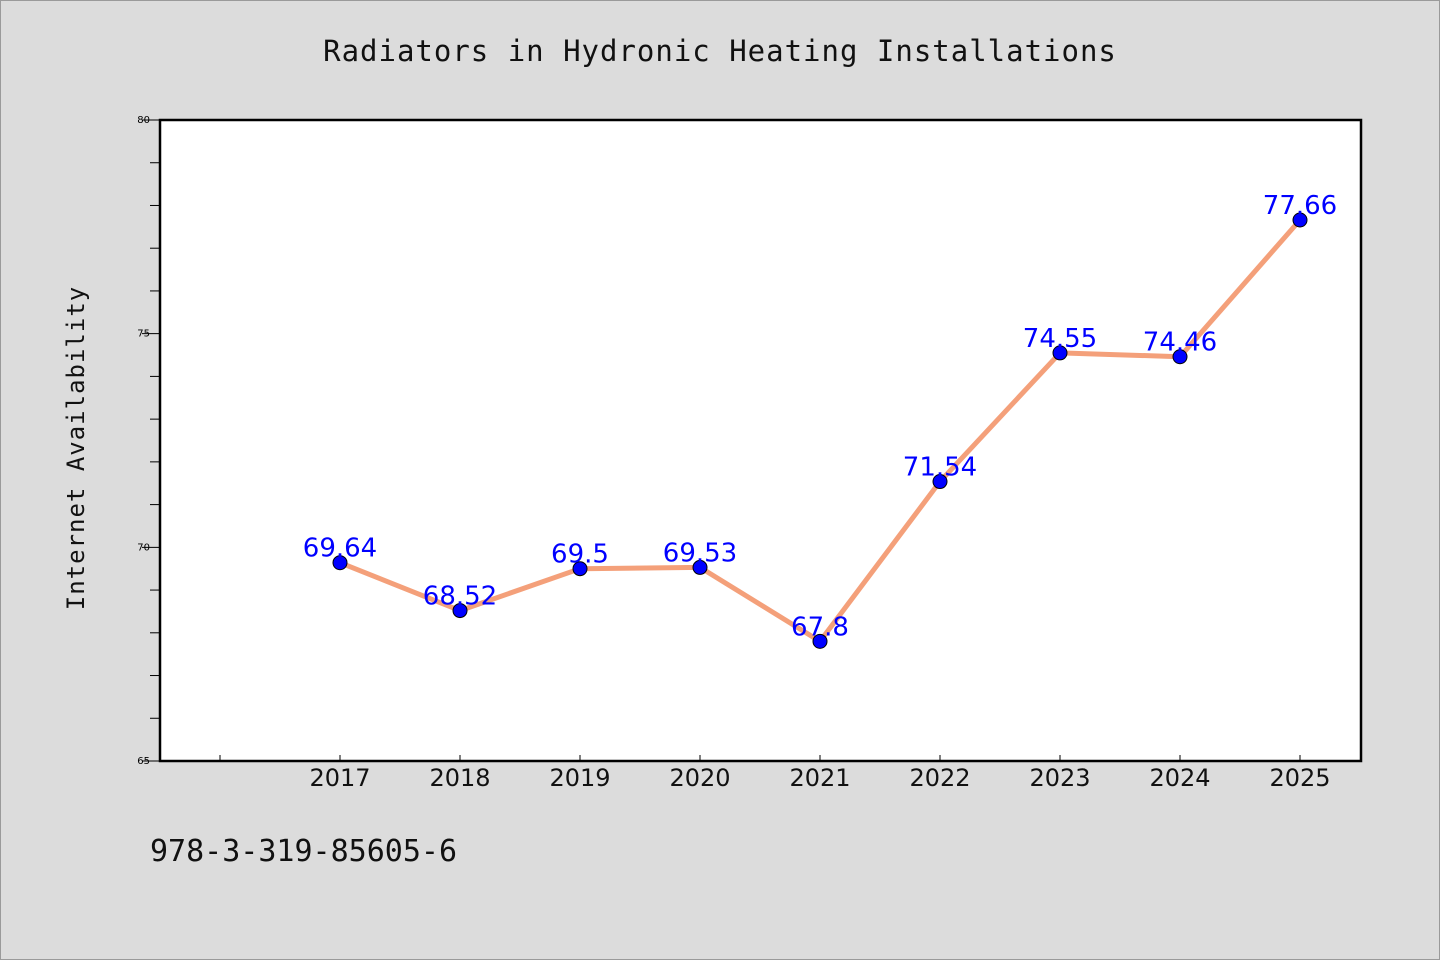  What do you see at coordinates (143, 547) in the screenshot?
I see `y-tick-label: 70` at bounding box center [143, 547].